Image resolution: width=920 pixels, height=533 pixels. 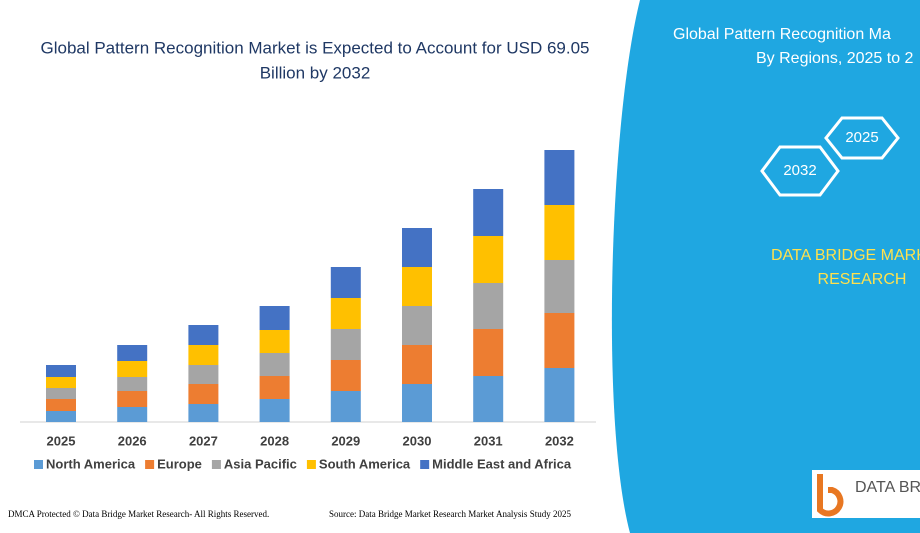 I want to click on x-tick-label: 2028, so click(x=274, y=440).